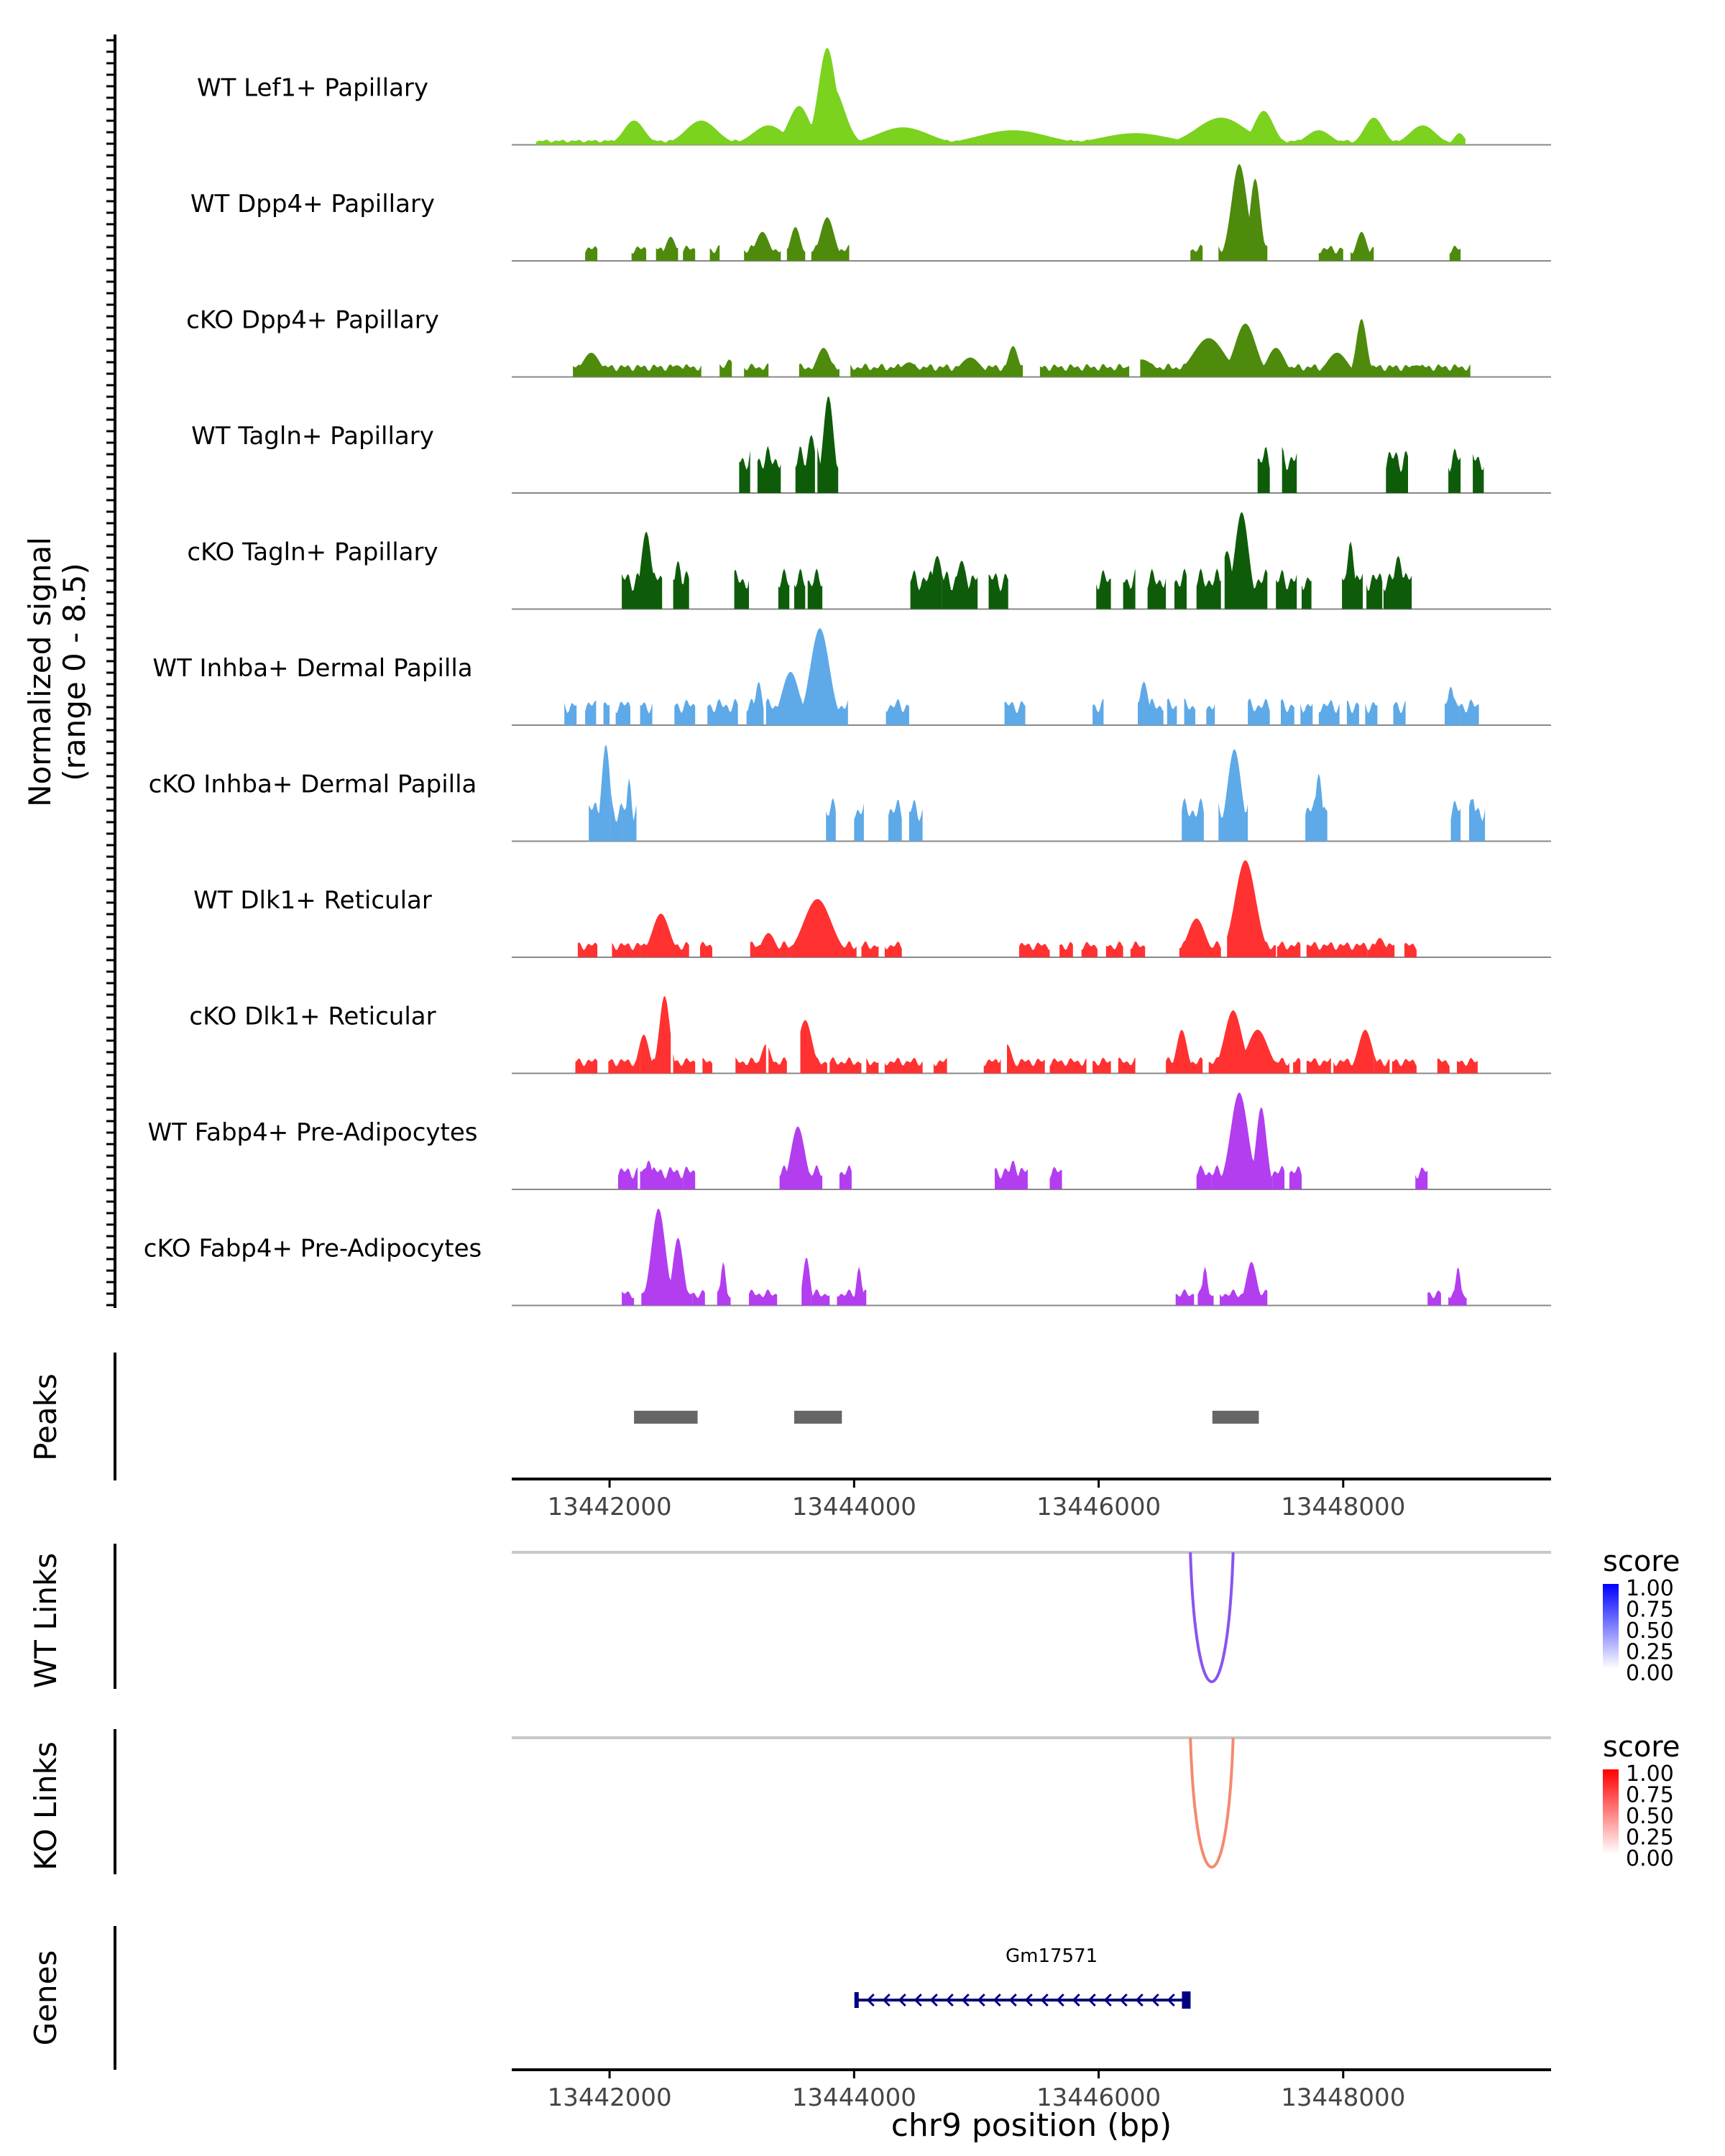 This screenshot has width=1725, height=2156. Describe the element at coordinates (1052, 1956) in the screenshot. I see `gene-name: Gm17571` at that location.